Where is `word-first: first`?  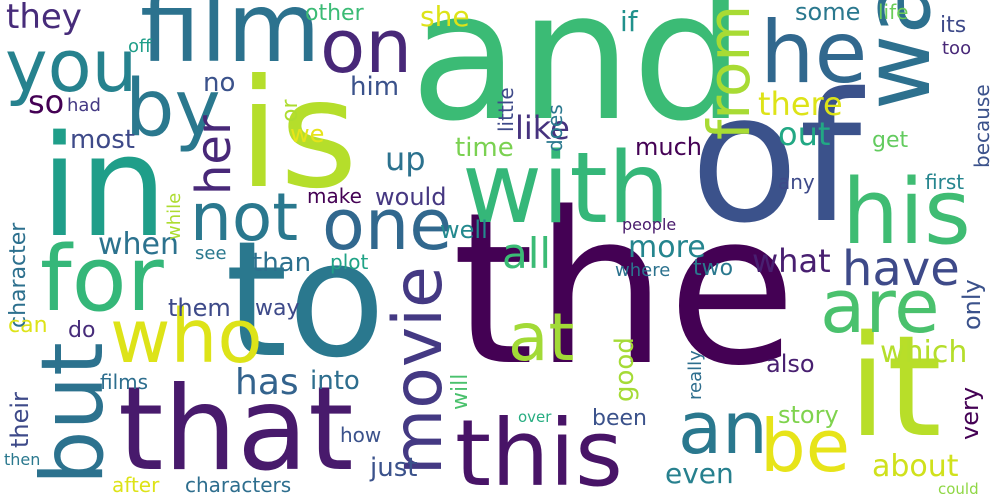
word-first: first is located at coordinates (945, 182).